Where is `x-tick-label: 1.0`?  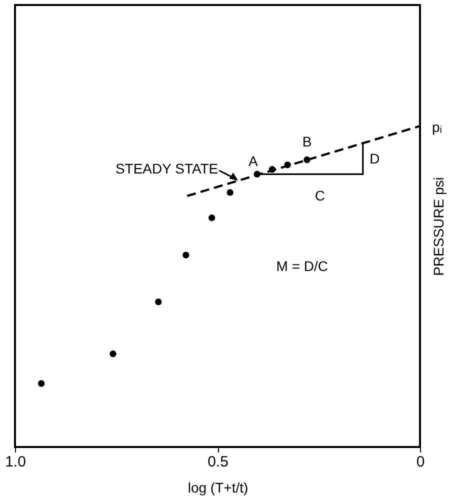
x-tick-label: 1.0 is located at coordinates (15, 462).